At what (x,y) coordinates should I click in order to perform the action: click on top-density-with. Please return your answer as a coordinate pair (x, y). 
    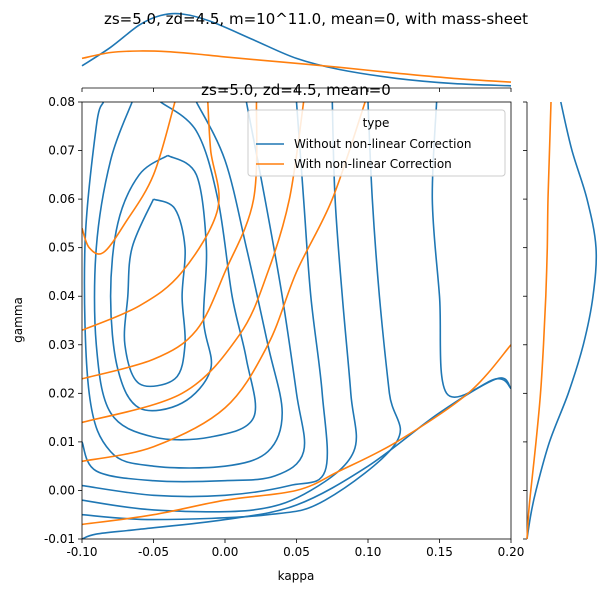
    Looking at the image, I should click on (296, 66).